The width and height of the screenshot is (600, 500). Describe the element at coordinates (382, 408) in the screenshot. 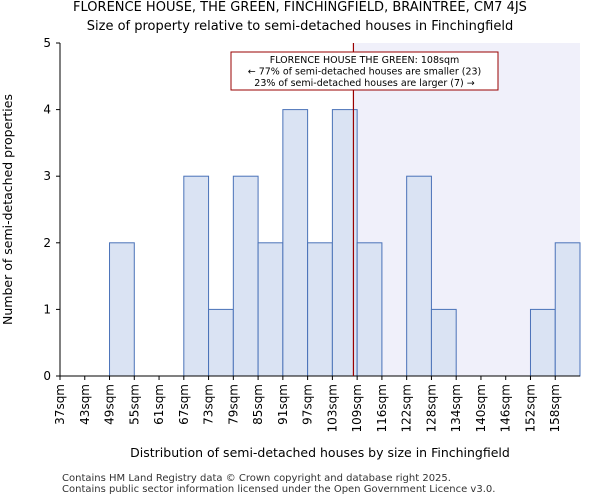

I see `x-tick-label: 116sqm` at that location.